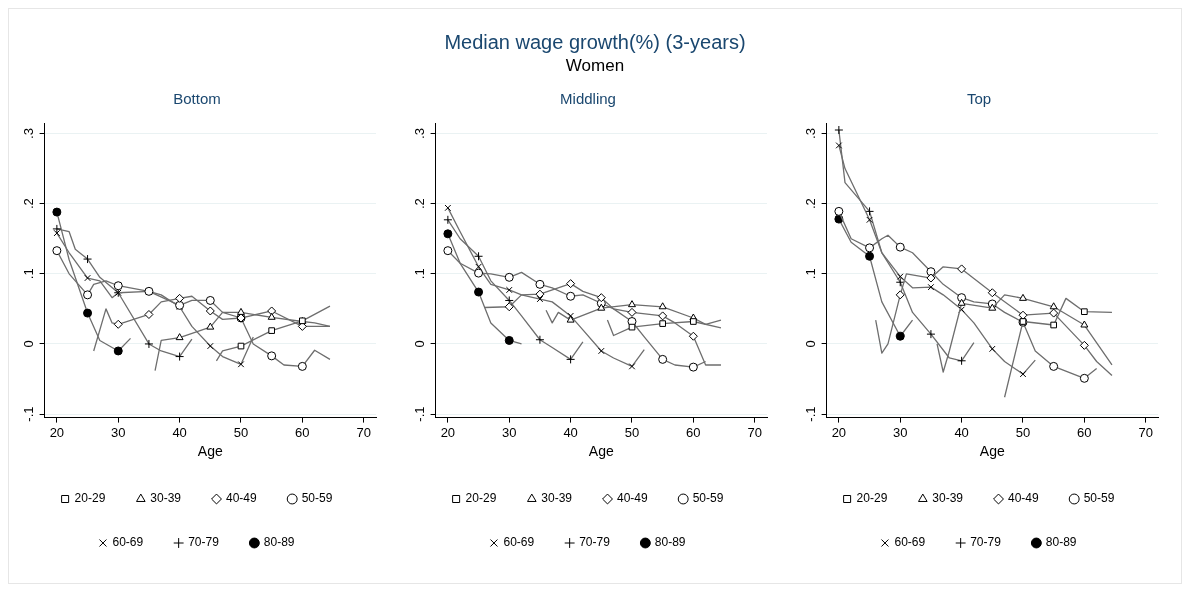 This screenshot has height=607, width=1192. What do you see at coordinates (978, 99) in the screenshot?
I see `chart-title: Top` at bounding box center [978, 99].